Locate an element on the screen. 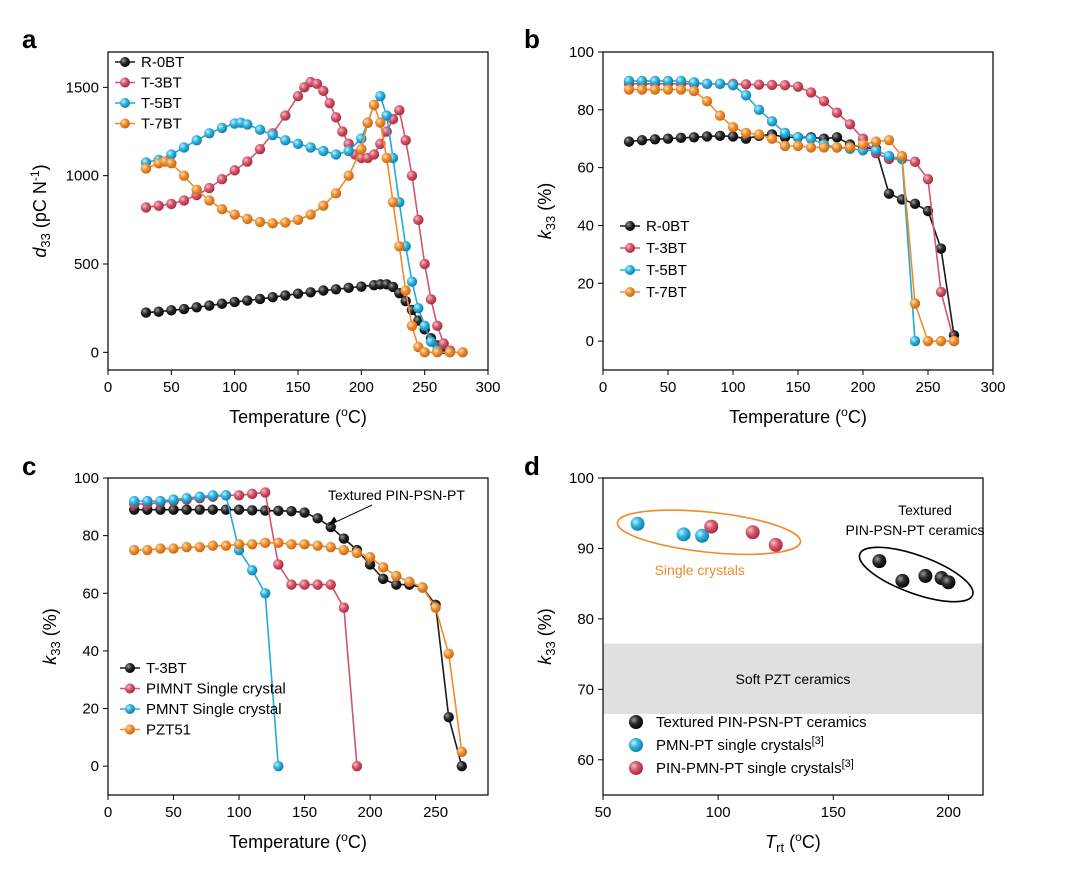 The width and height of the screenshot is (1080, 869). plot-frame-c is located at coordinates (298, 636).